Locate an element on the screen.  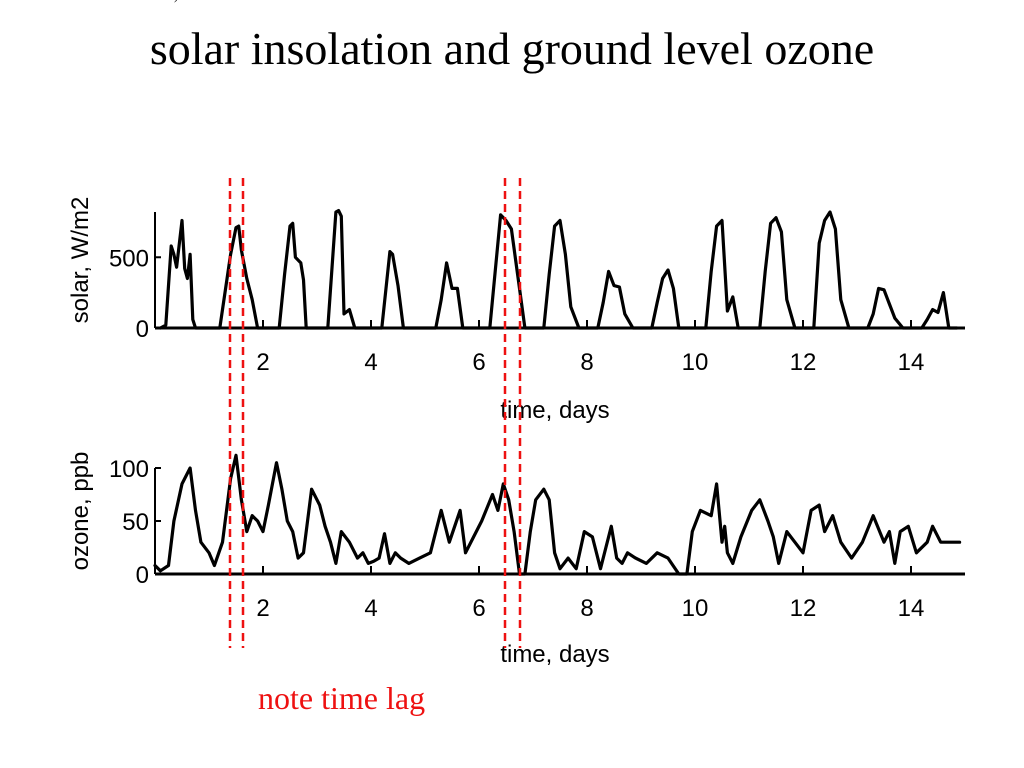
y-tick-label: 50 is located at coordinates (135, 522).